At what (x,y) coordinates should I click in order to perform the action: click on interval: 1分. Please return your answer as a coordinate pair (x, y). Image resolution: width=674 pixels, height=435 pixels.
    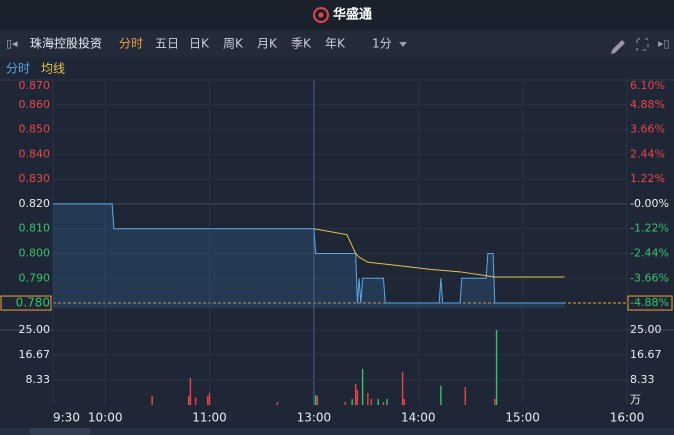
    Looking at the image, I should click on (382, 44).